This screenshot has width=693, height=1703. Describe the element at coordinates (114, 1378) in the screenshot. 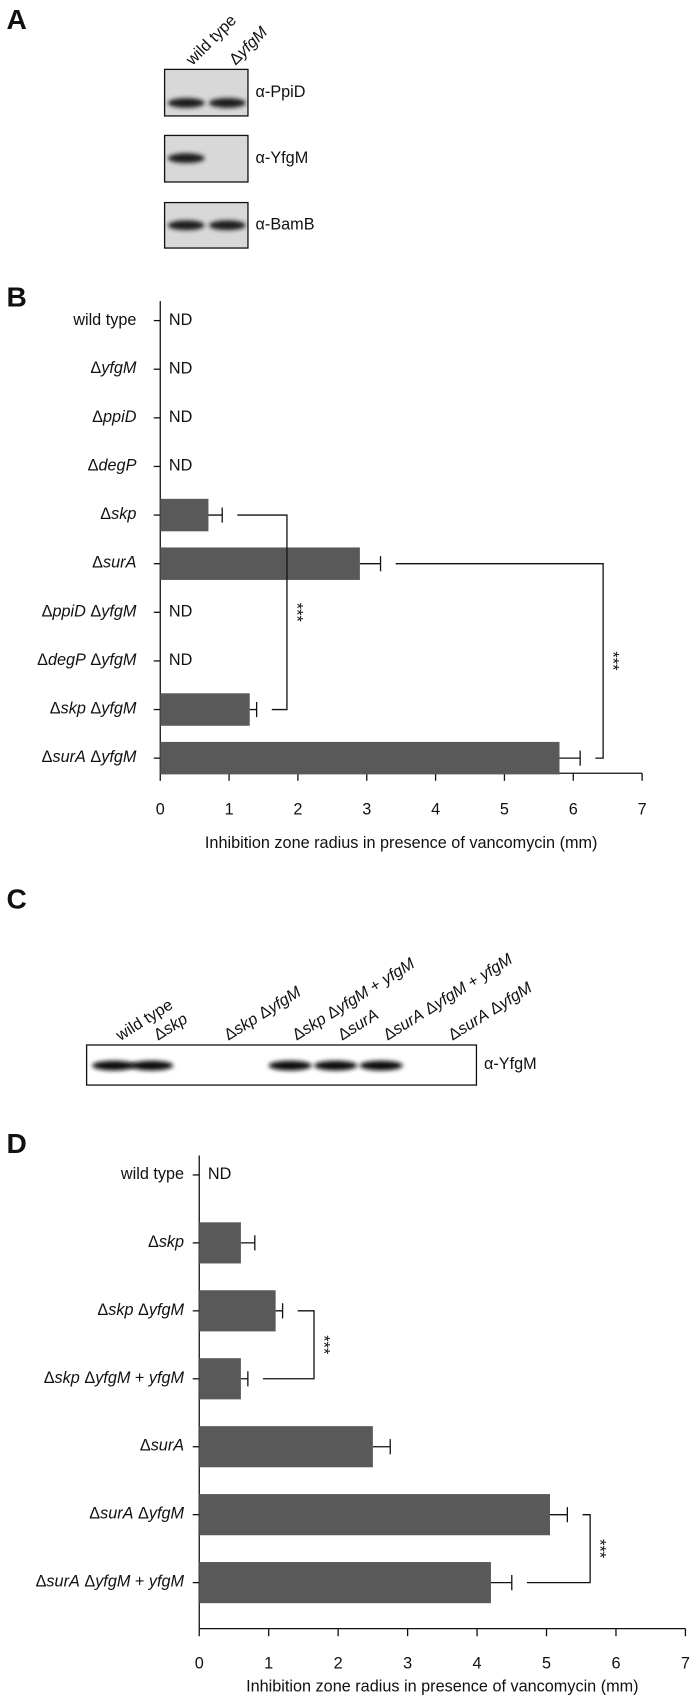

I see `category-label: Δskp ΔyfgM + yfgM` at that location.